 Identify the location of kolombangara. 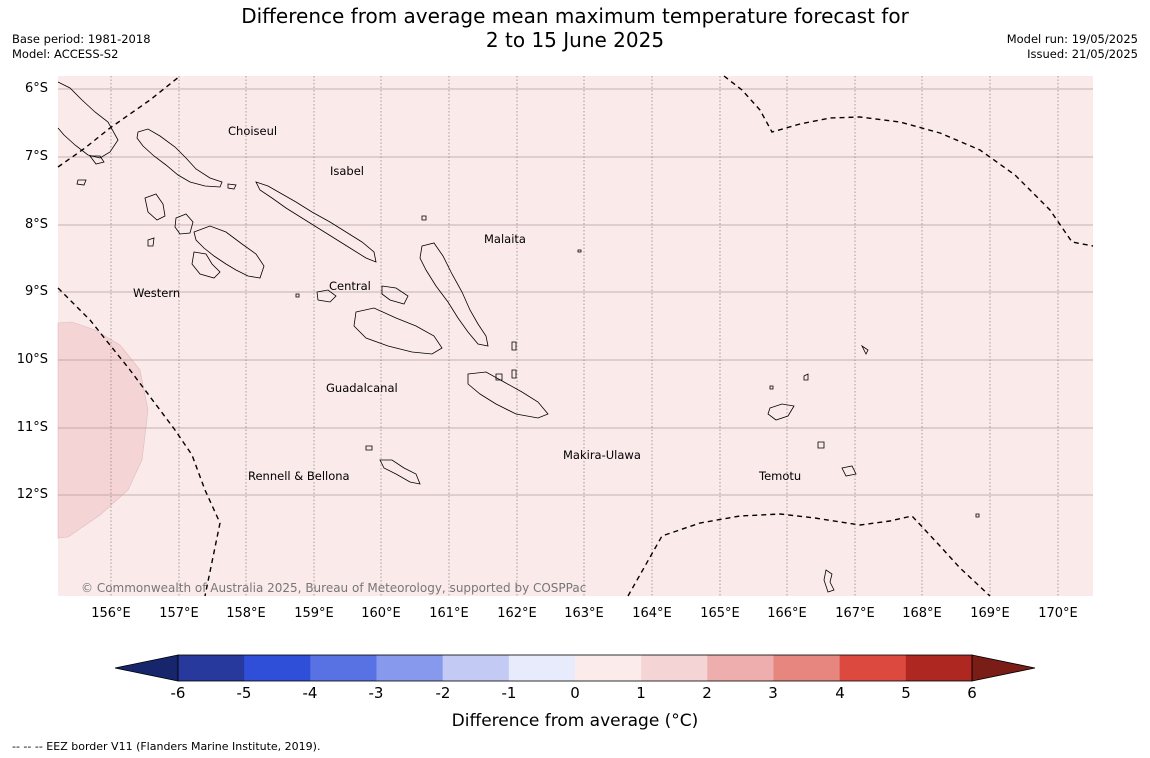
(184, 224).